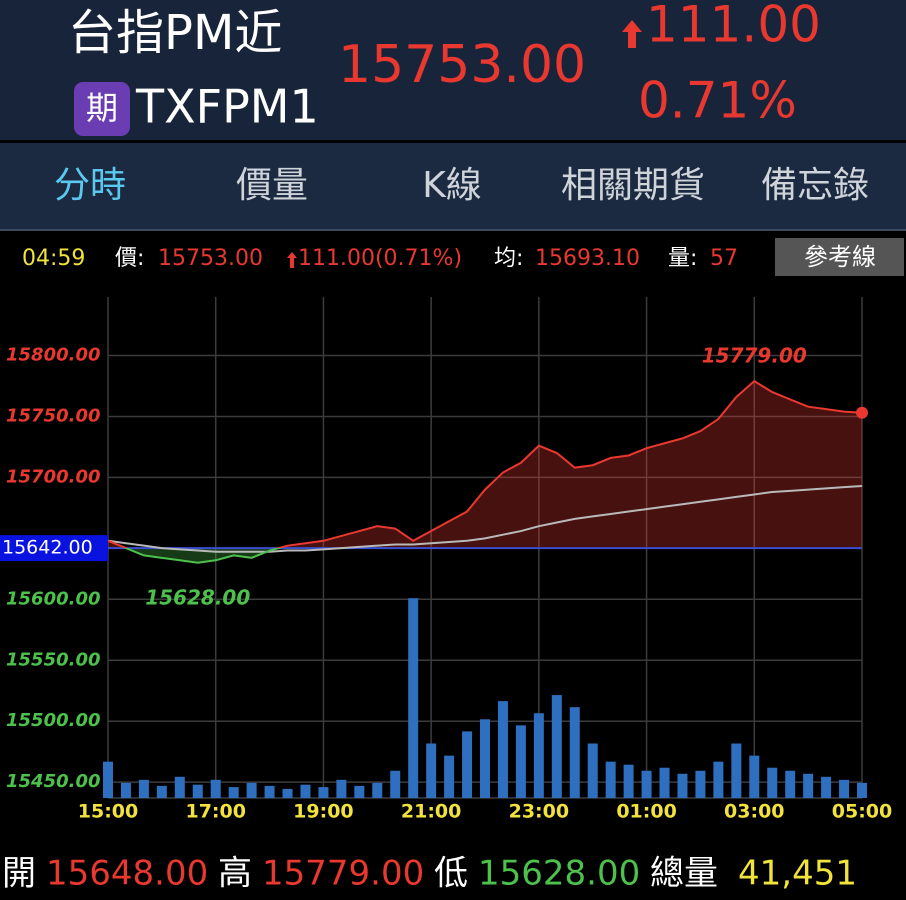  I want to click on x-tick-label: 15:00, so click(108, 812).